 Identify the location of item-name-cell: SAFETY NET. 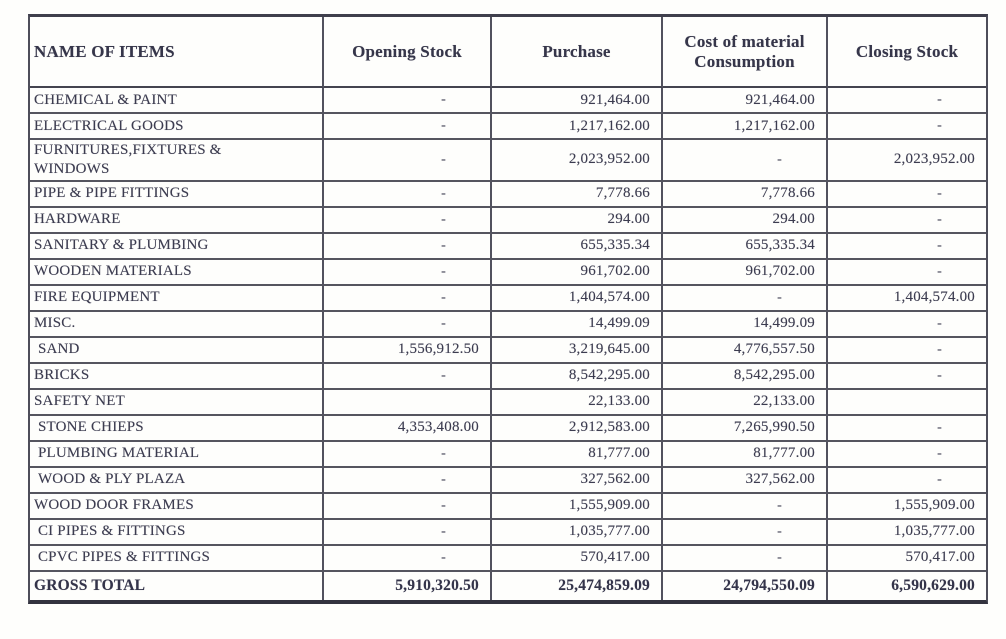
(177, 402).